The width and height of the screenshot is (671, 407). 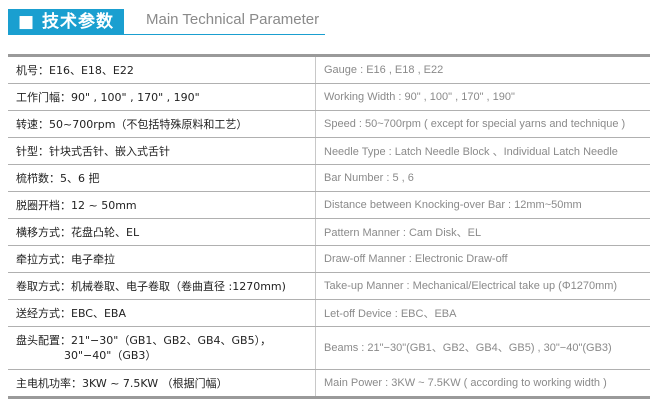 What do you see at coordinates (162, 259) in the screenshot?
I see `param-cn: 牵拉方式：电子牵拉` at bounding box center [162, 259].